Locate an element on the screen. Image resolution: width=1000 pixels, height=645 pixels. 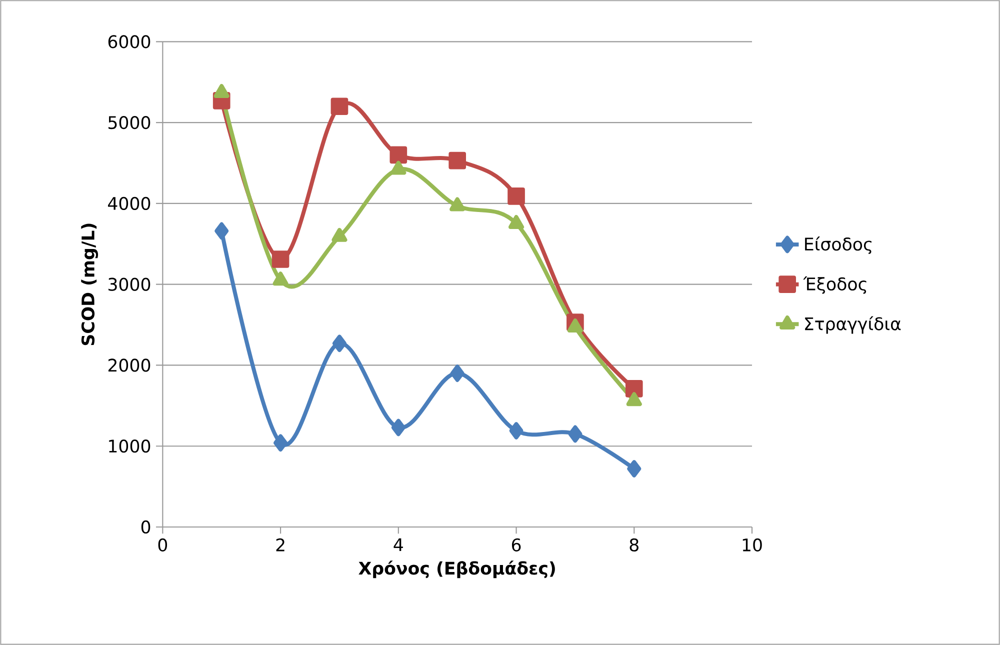
x-tick-label: 4 is located at coordinates (398, 544).